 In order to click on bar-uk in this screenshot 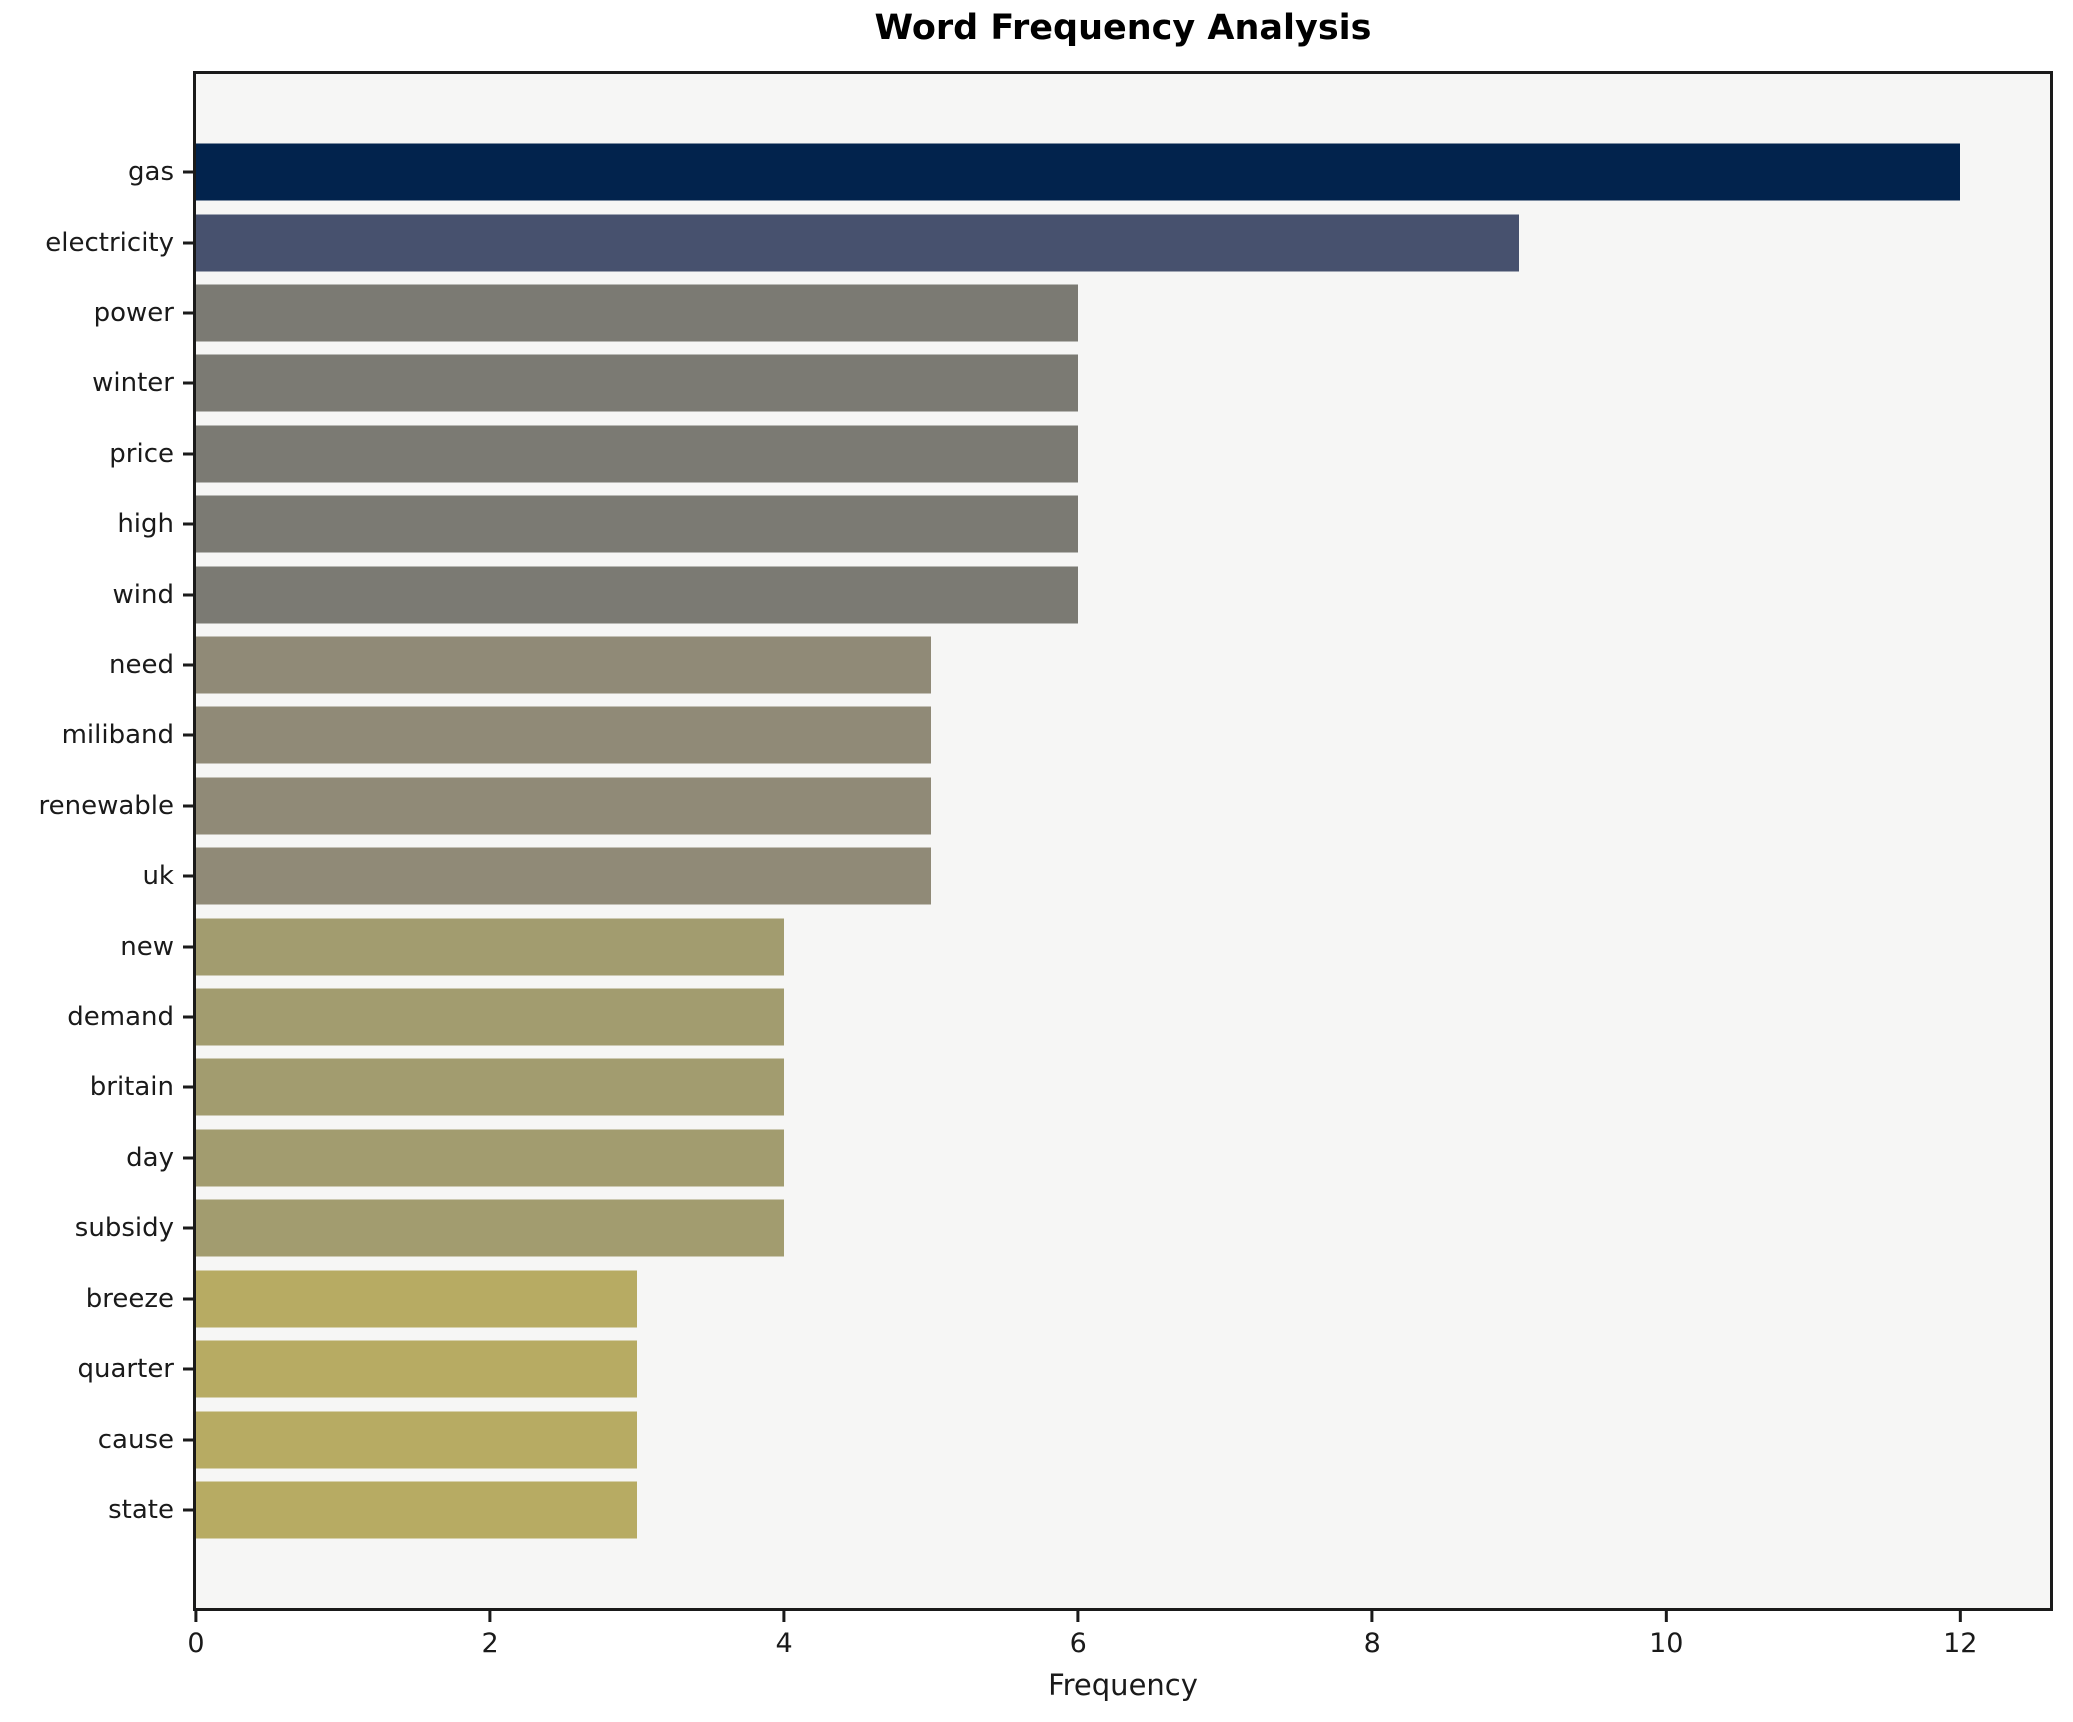, I will do `click(564, 876)`.